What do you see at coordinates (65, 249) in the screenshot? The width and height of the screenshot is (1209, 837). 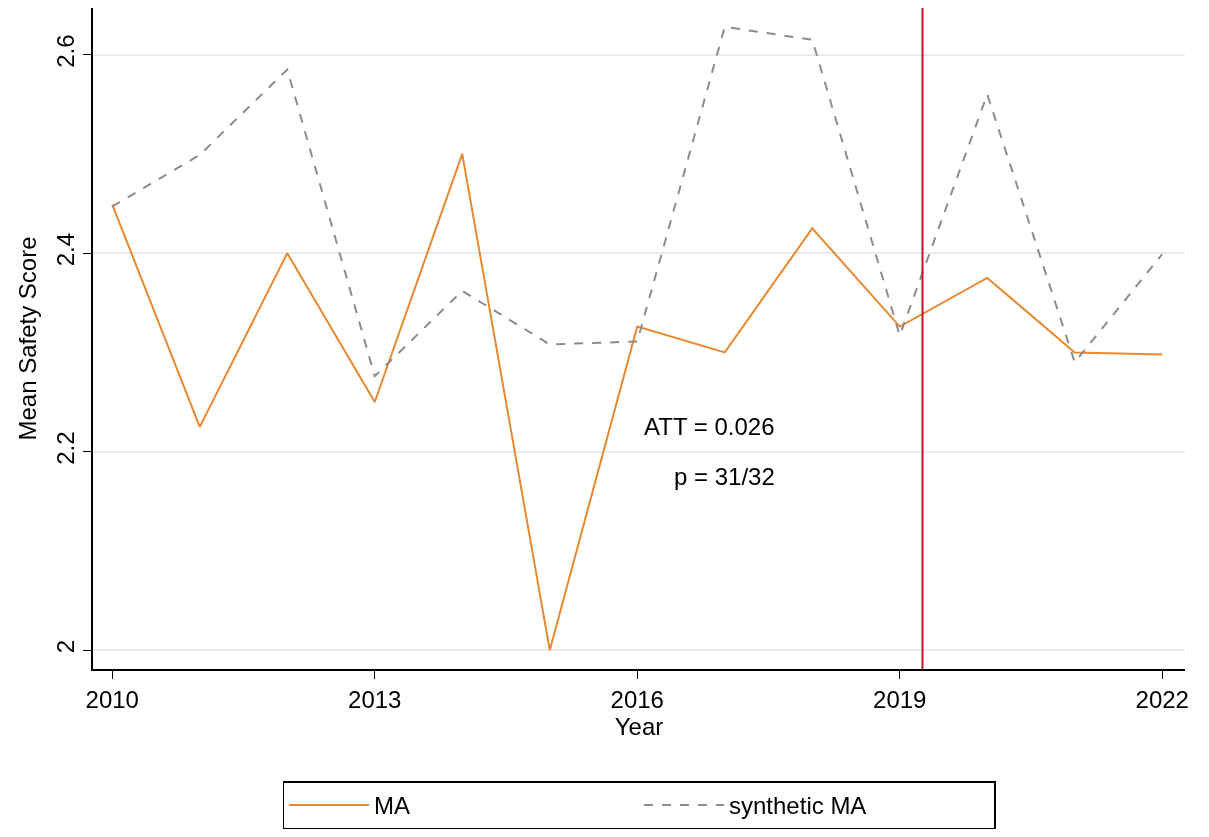 I see `y-tick-label: 2.4` at bounding box center [65, 249].